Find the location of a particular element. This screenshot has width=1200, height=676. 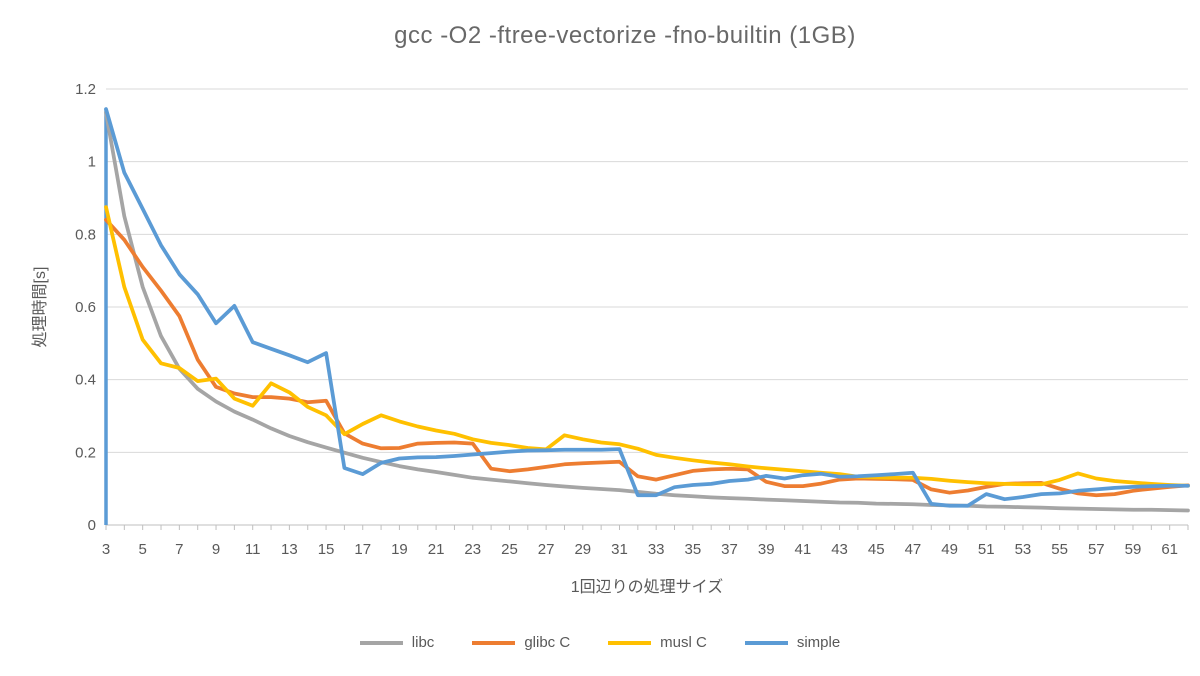

legend-label: glibc C is located at coordinates (547, 642).